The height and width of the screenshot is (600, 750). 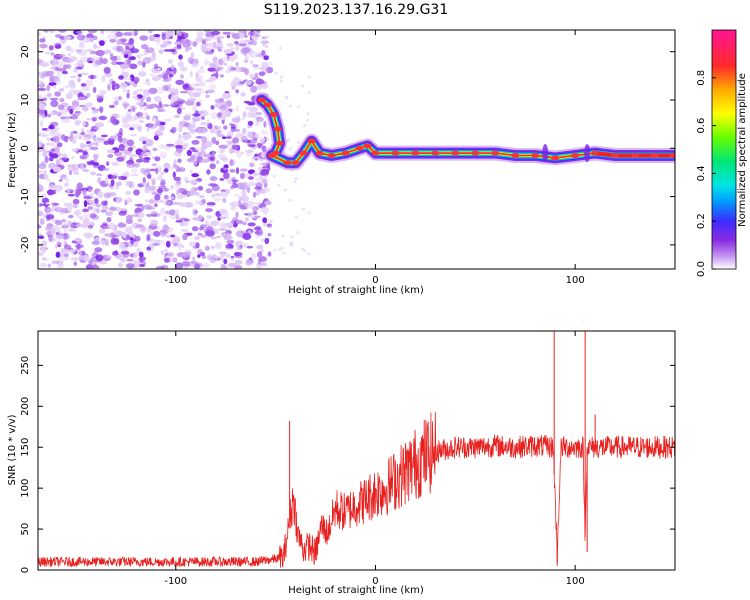 What do you see at coordinates (25, 196) in the screenshot?
I see `spectrogram-y-tick-label: -10` at bounding box center [25, 196].